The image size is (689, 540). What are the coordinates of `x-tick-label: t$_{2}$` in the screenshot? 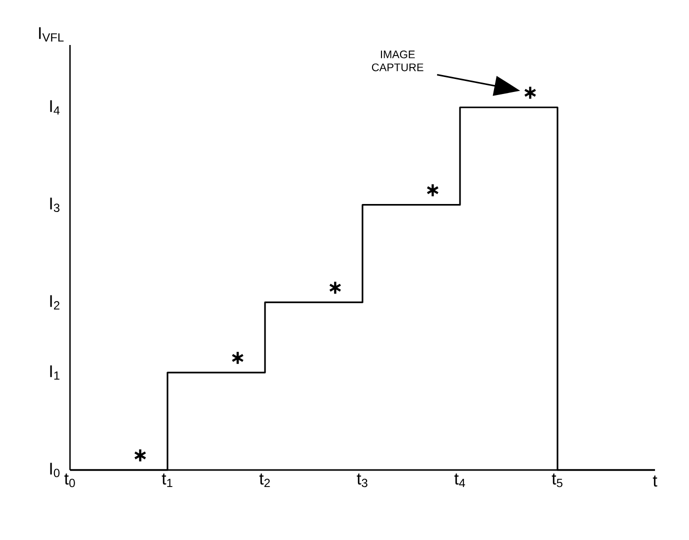 It's located at (264, 481).